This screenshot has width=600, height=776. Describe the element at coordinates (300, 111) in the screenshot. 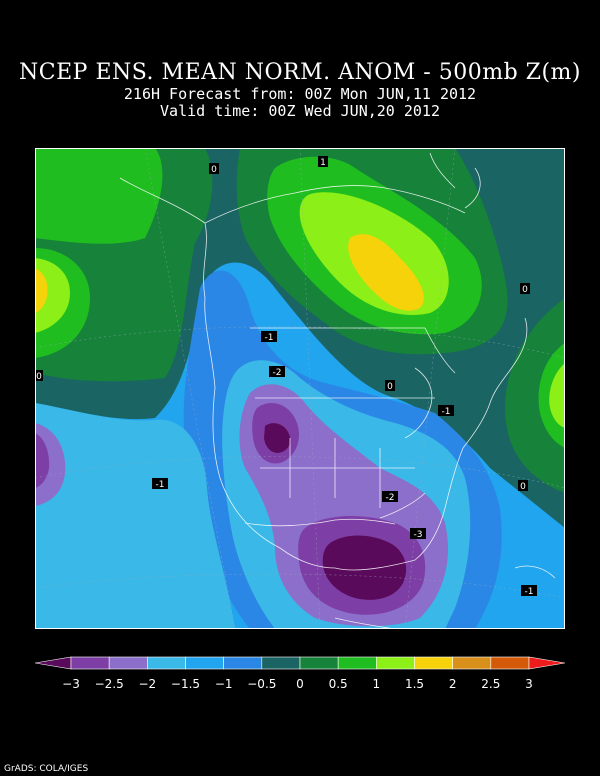

I see `valid-time-line: Valid time: 00Z Wed JUN,20 2012` at that location.